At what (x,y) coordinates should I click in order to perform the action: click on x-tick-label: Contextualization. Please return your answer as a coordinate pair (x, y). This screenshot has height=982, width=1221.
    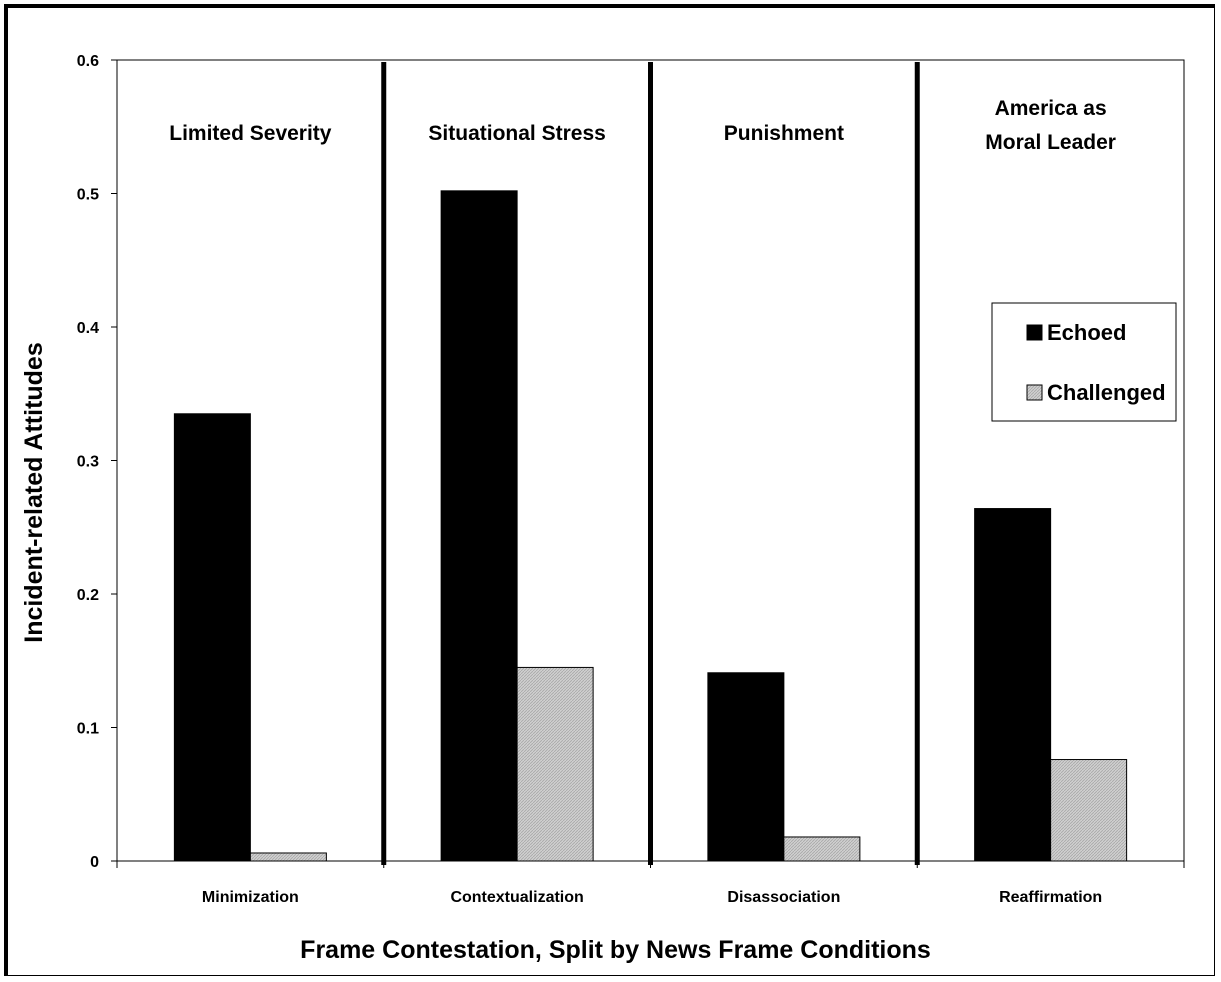
    Looking at the image, I should click on (516, 897).